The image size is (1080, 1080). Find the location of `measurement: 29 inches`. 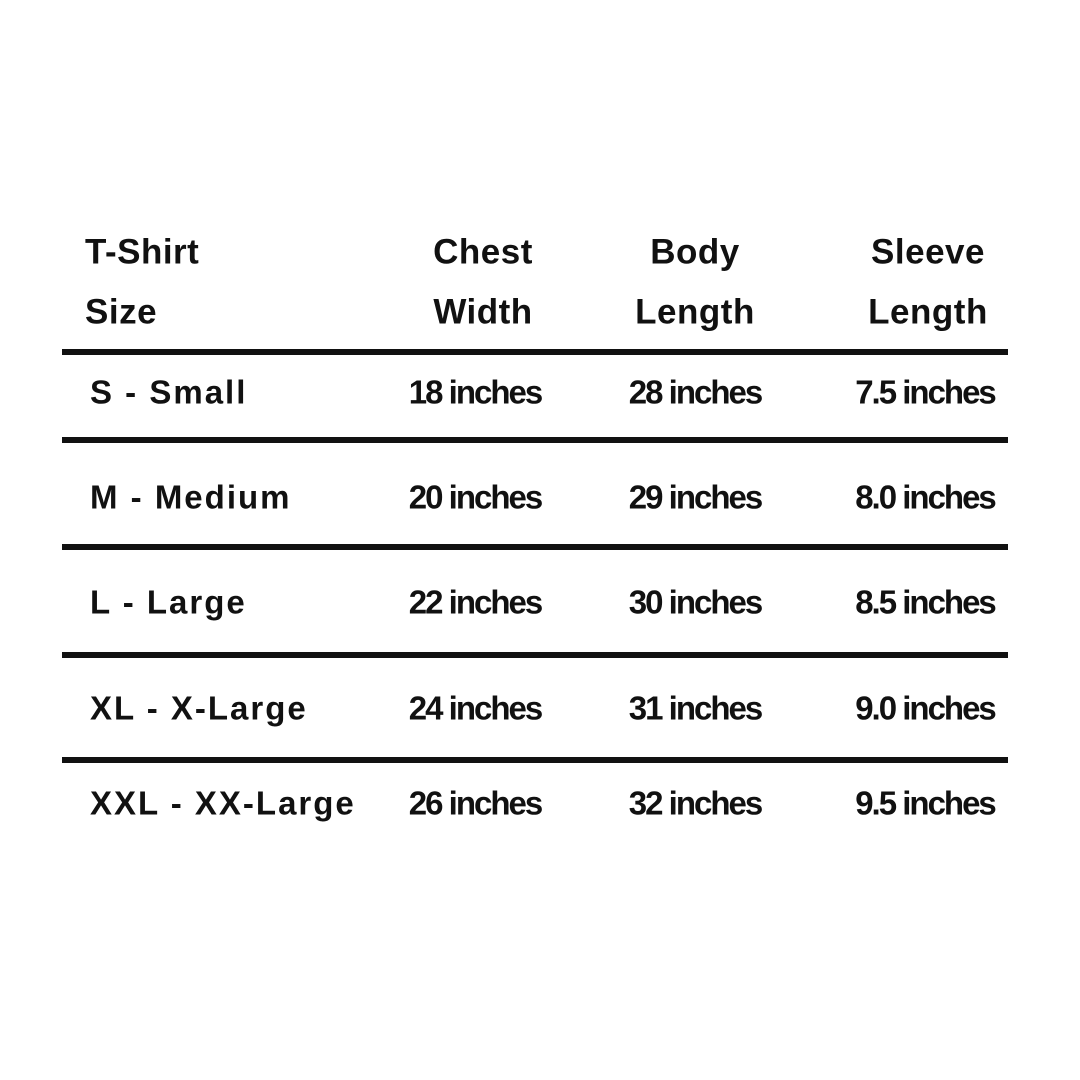

measurement: 29 inches is located at coordinates (695, 497).